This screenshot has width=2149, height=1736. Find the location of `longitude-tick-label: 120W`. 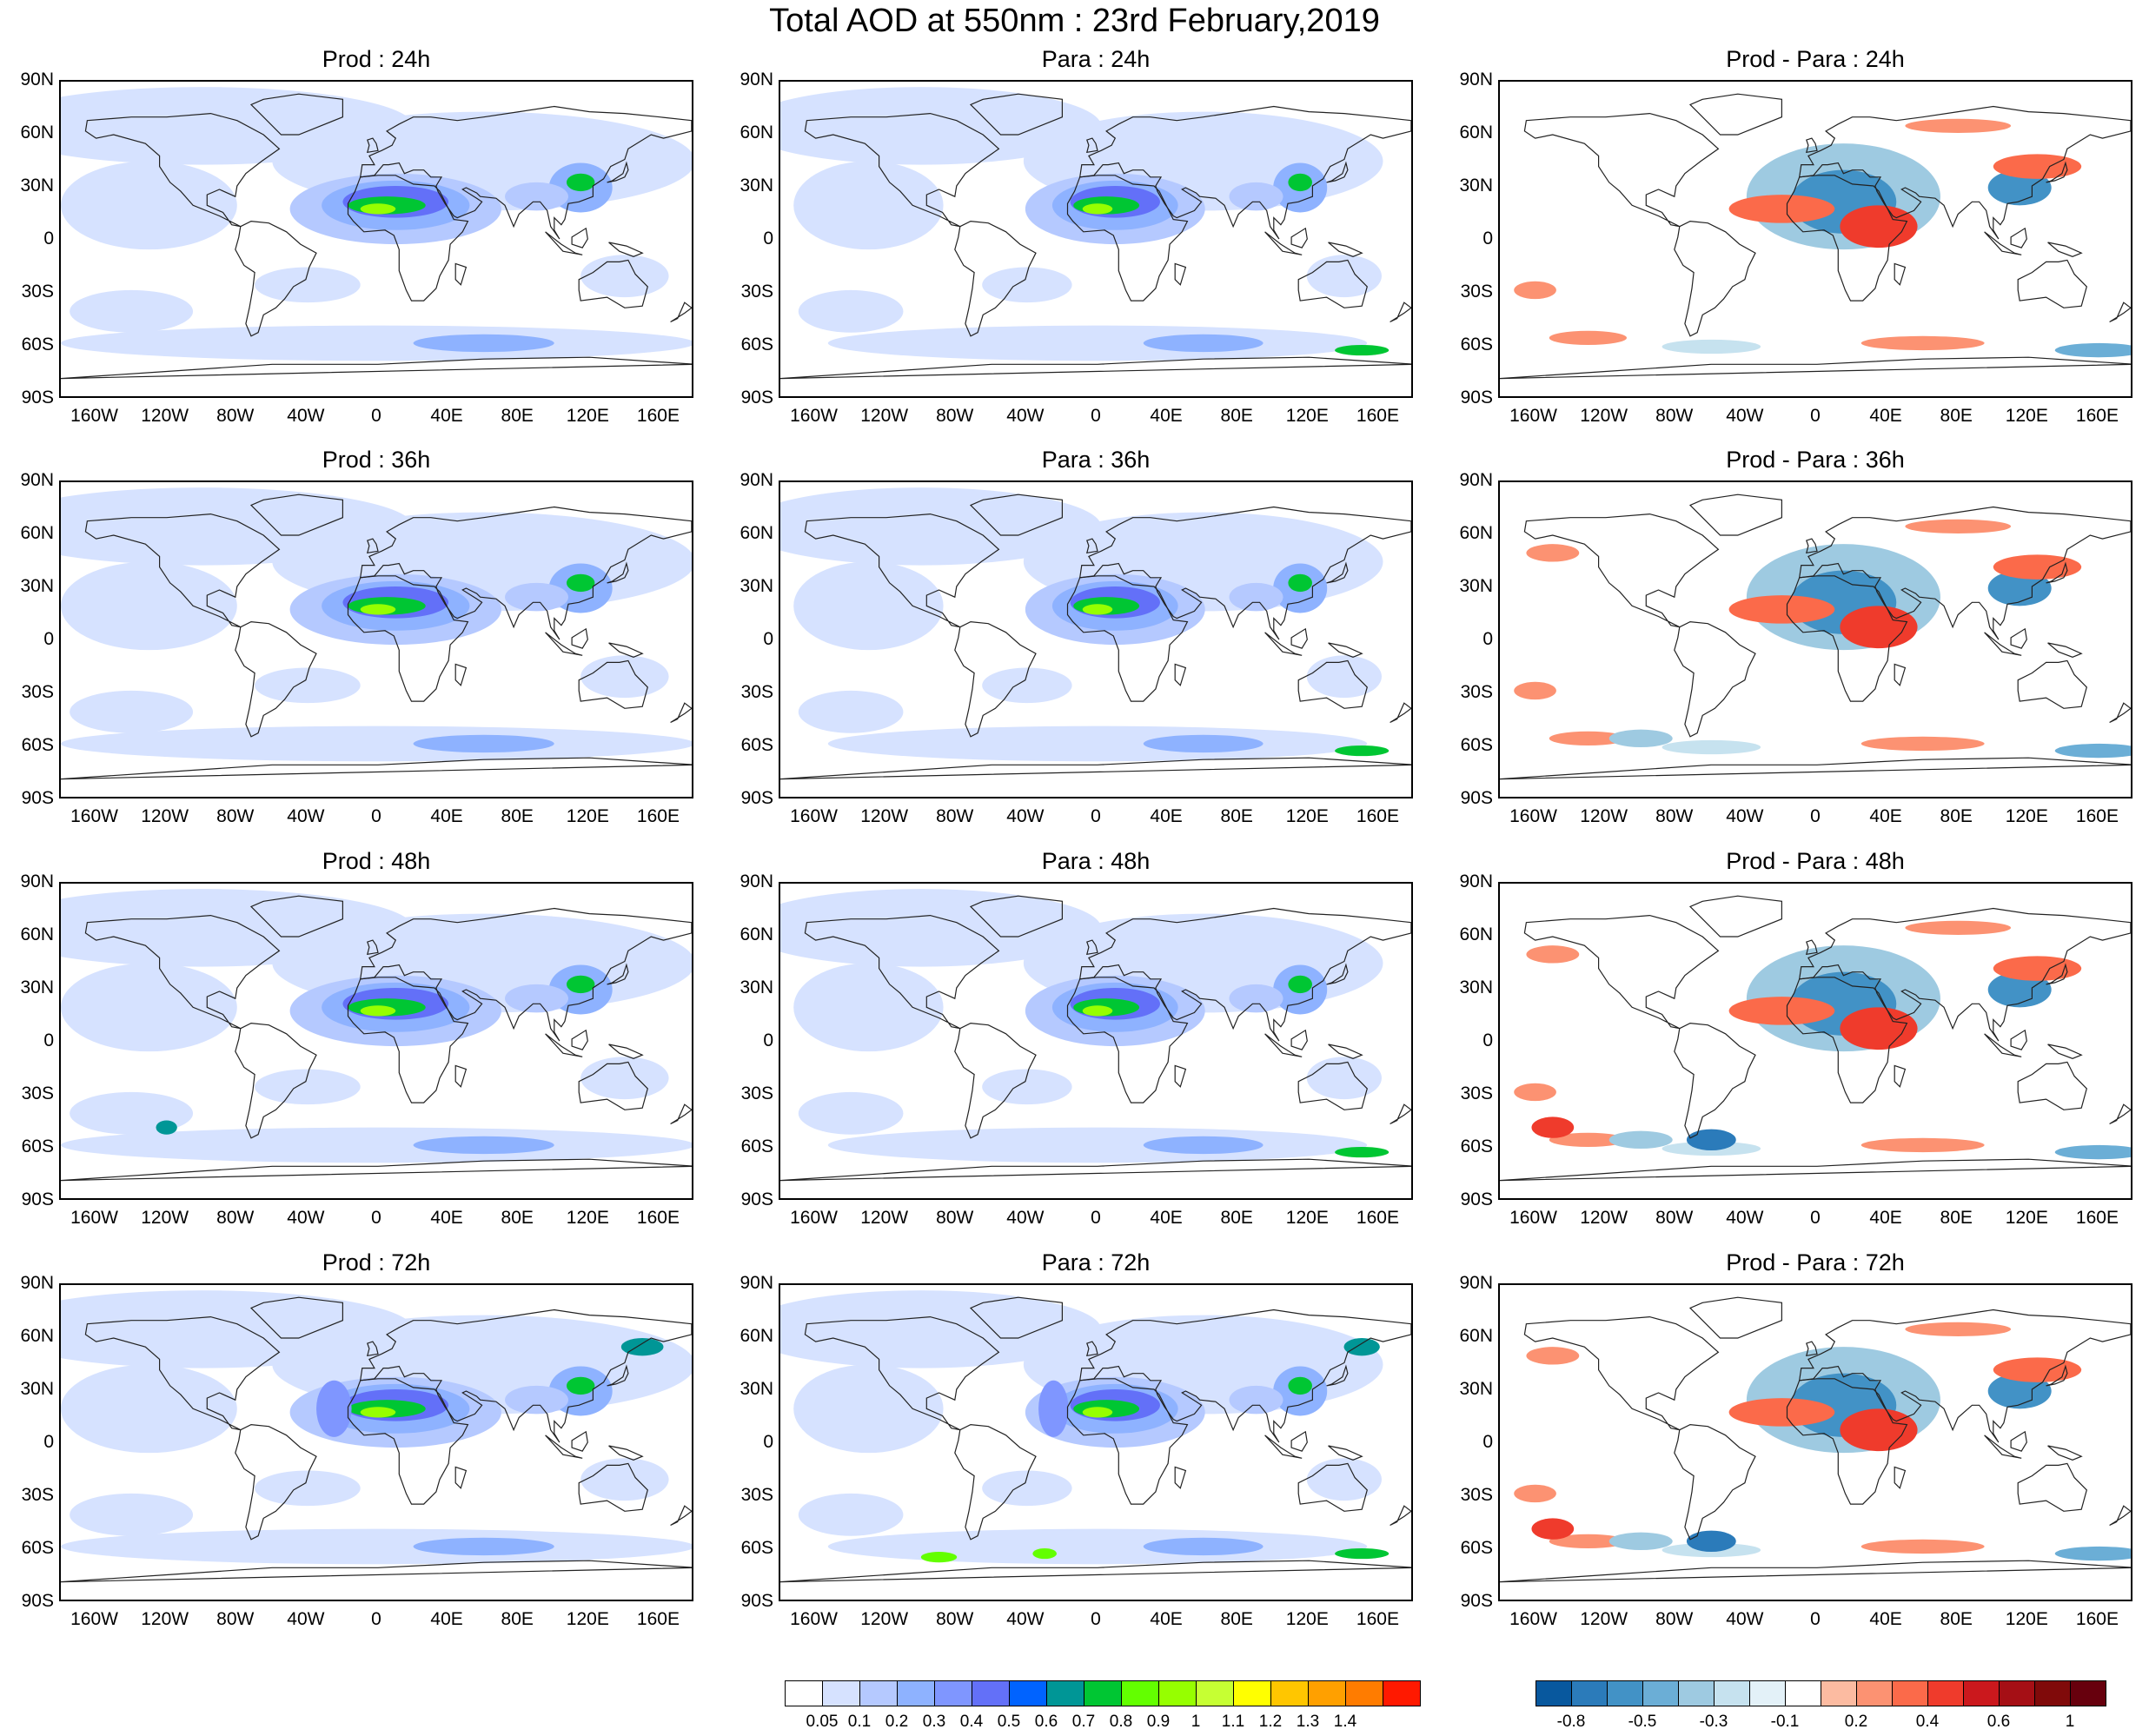

longitude-tick-label: 120W is located at coordinates (885, 816).